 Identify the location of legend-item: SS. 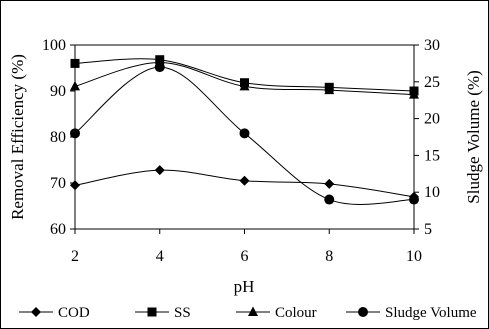
(163, 313).